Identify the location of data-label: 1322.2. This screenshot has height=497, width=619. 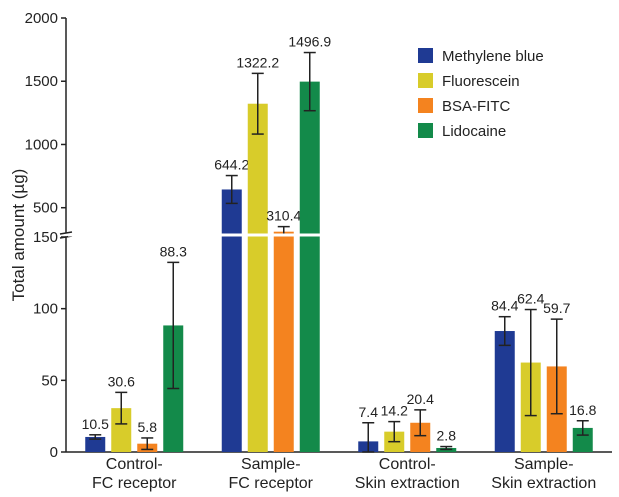
(257, 62).